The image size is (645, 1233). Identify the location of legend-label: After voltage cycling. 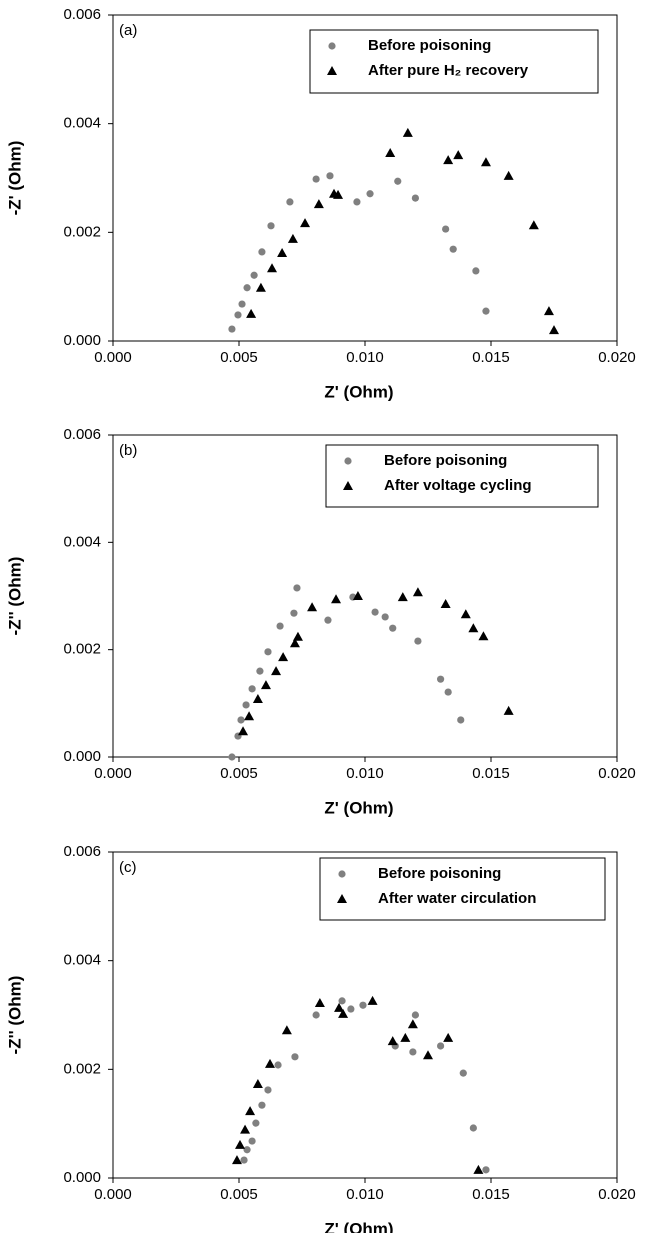
(458, 485).